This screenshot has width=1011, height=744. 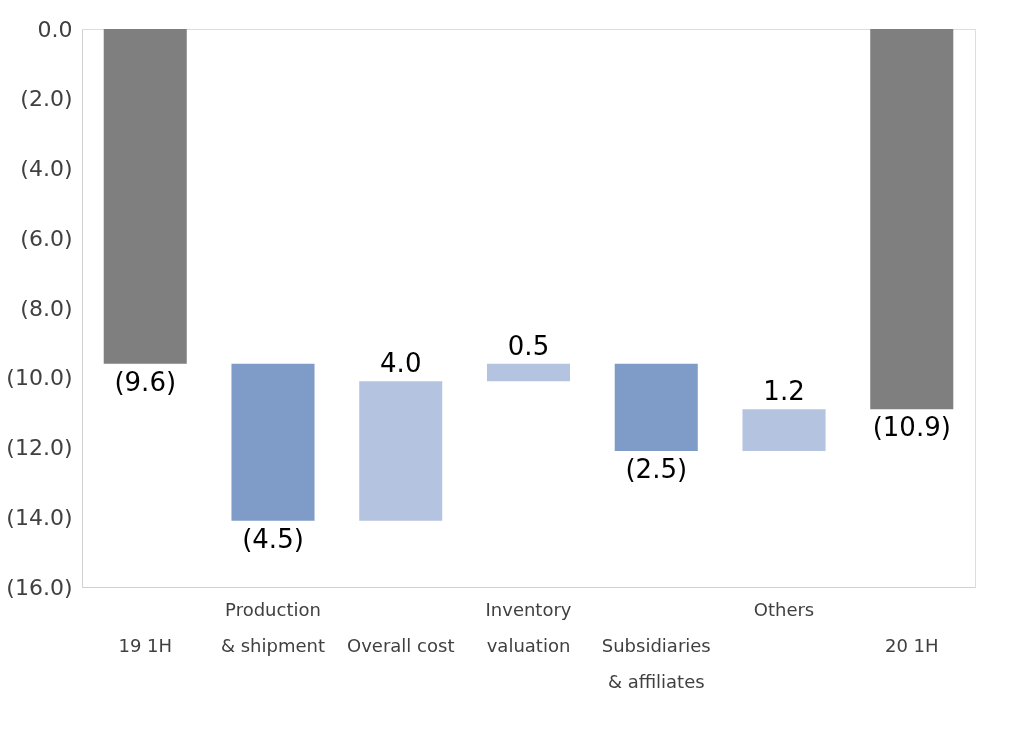 What do you see at coordinates (39, 378) in the screenshot?
I see `y-tick-label: (10.0)` at bounding box center [39, 378].